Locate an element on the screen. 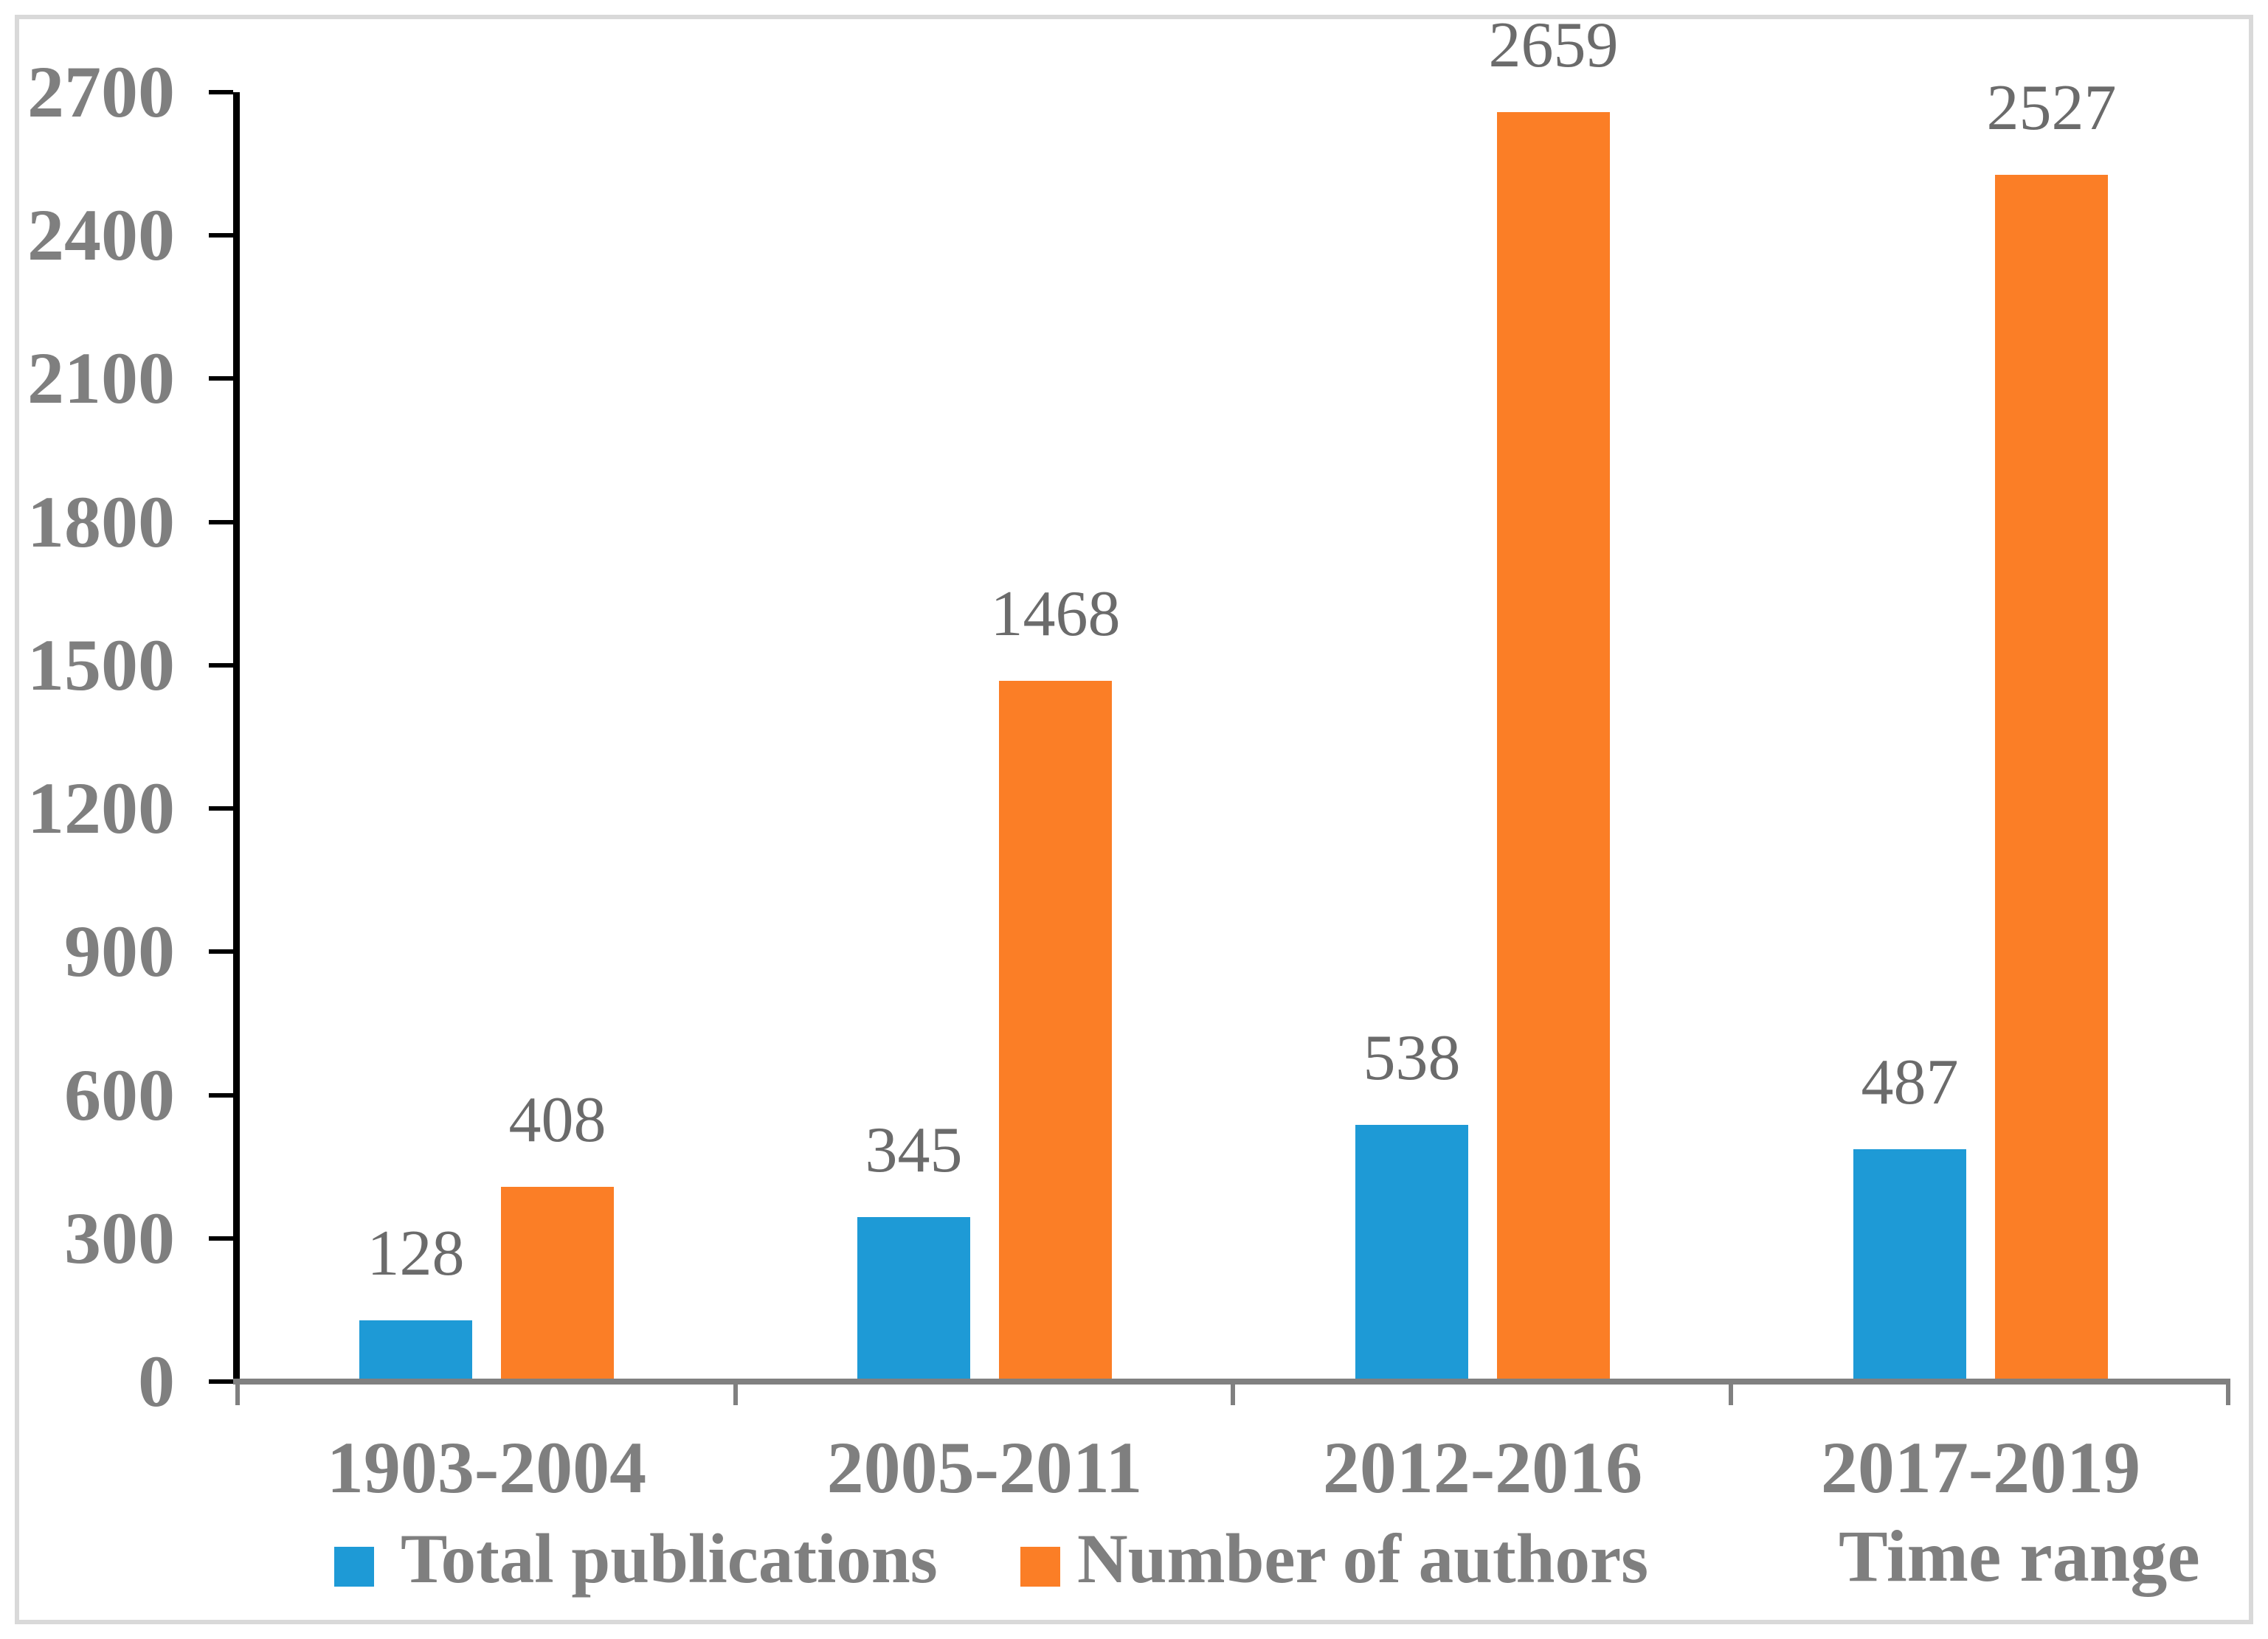 This screenshot has width=2268, height=1639. y-tick-label-2400: 2400 is located at coordinates (101, 235).